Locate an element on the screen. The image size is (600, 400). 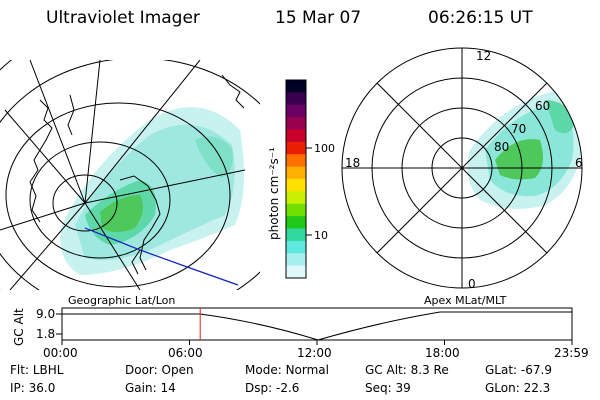
info-mode: Mode: Normal is located at coordinates (287, 370).